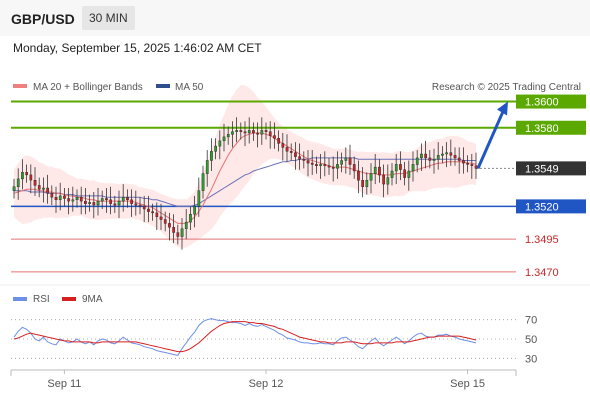  Describe the element at coordinates (542, 240) in the screenshot. I see `level-1-3495-label: 1.3495` at that location.